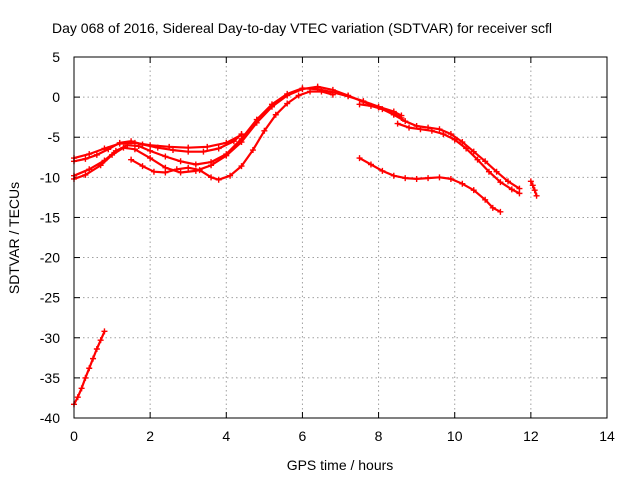  Describe the element at coordinates (50, 237) in the screenshot. I see `y-tick-labels: 5 0 -5 -10 -15 -20 -25 -30 -35 -40` at that location.